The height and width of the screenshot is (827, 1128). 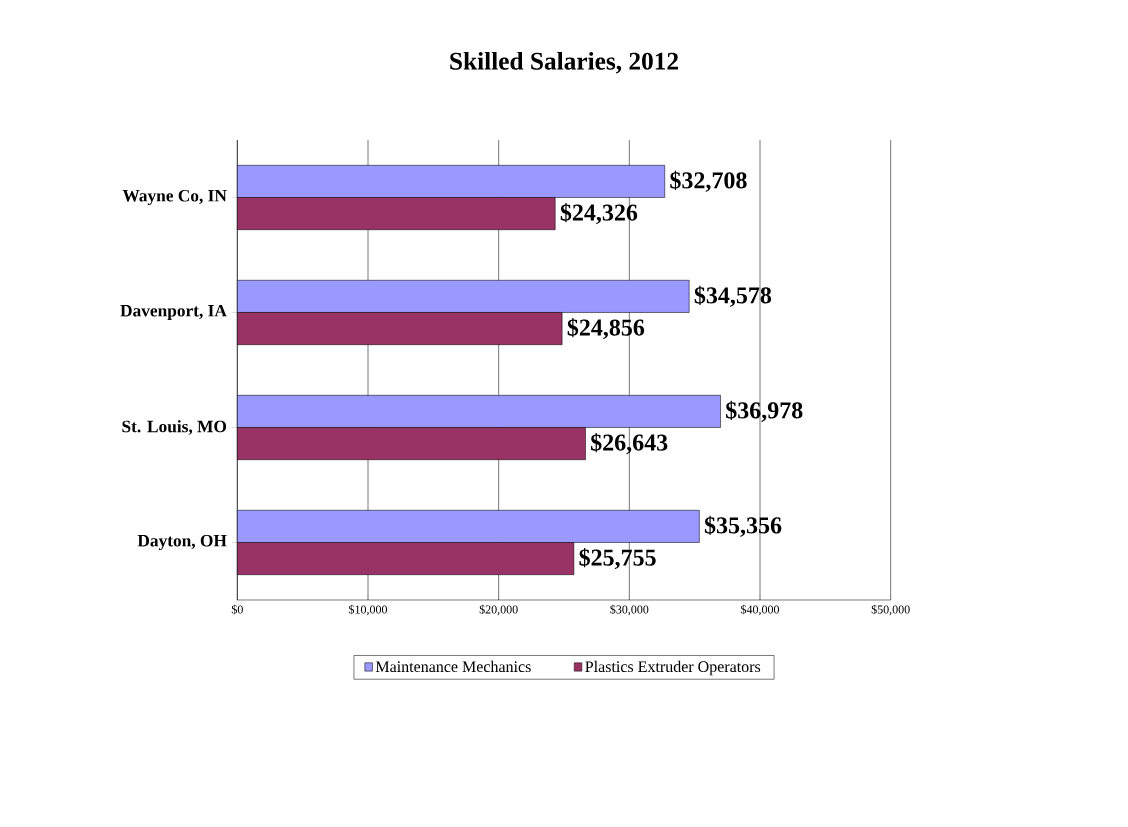 I want to click on y-tick-label: St. Louis, MO, so click(x=174, y=428).